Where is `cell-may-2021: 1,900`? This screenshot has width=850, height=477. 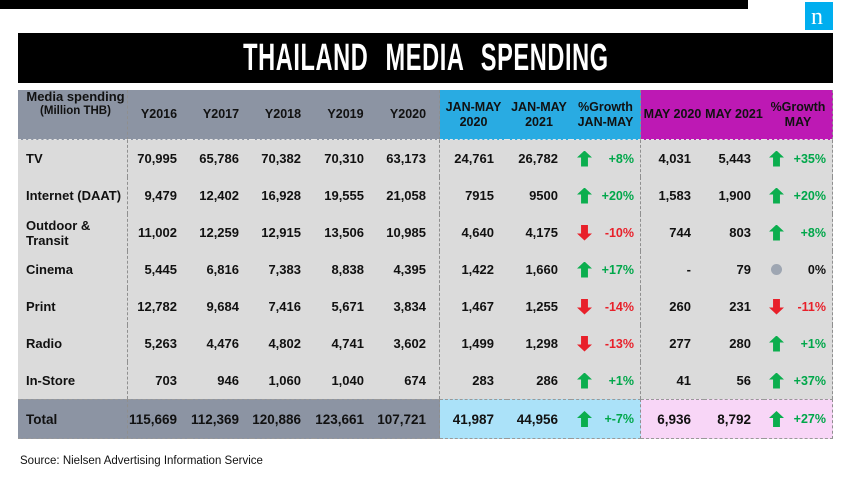
cell-may-2021: 1,900 is located at coordinates (734, 195).